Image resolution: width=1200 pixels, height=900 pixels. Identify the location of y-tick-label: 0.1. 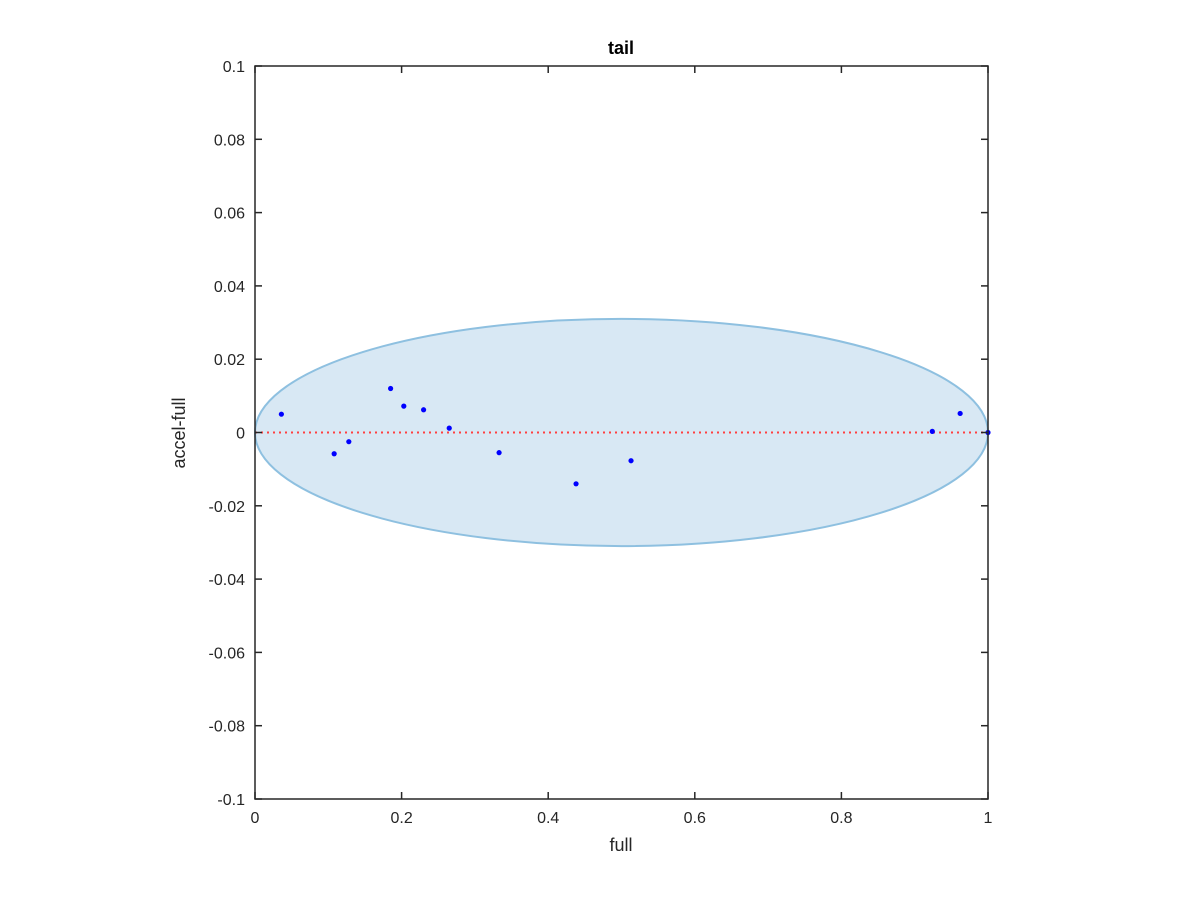
(234, 67).